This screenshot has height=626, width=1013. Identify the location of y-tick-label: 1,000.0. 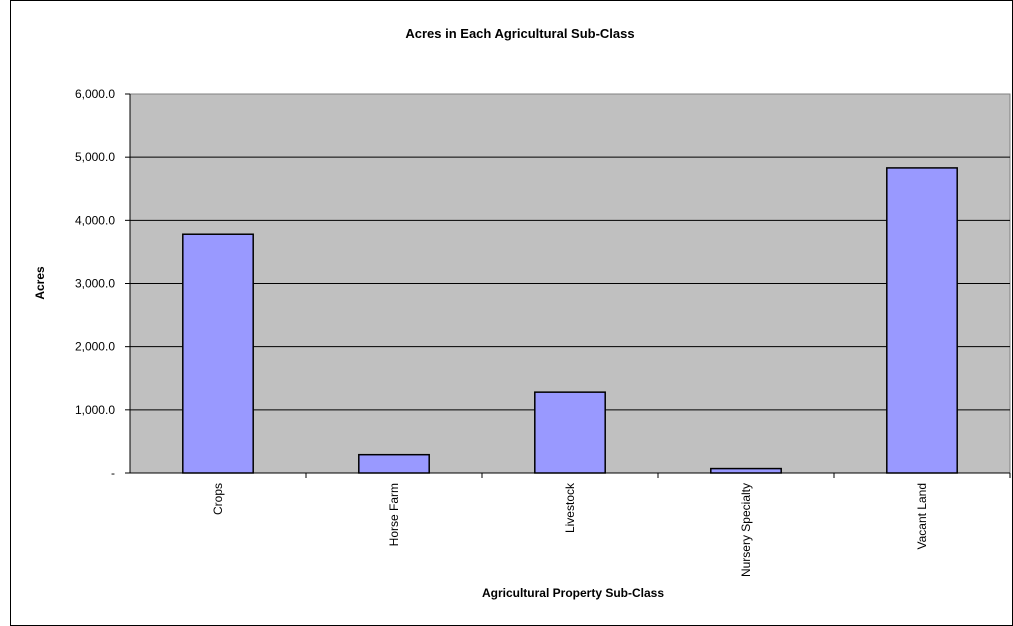
(95, 410).